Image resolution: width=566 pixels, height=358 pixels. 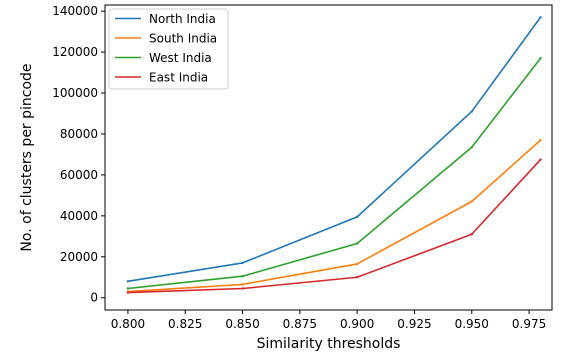 What do you see at coordinates (79, 175) in the screenshot?
I see `y-tick-label: 60000` at bounding box center [79, 175].